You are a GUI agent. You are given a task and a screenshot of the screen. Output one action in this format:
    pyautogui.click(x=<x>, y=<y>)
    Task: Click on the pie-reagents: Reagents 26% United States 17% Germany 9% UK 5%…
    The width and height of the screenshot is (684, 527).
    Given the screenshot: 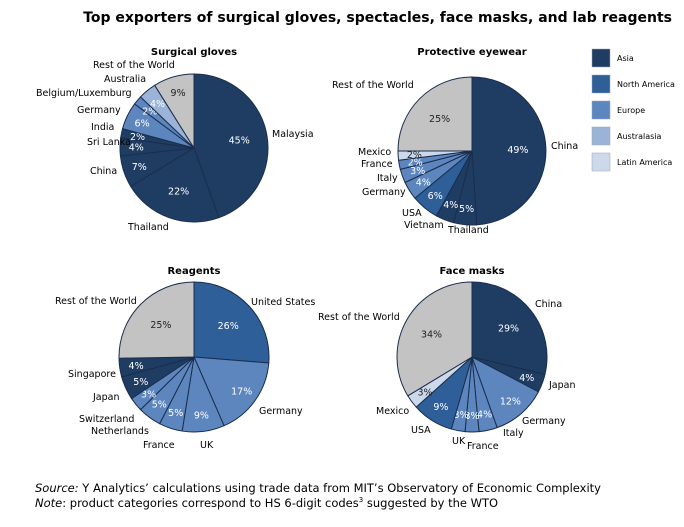 What is the action you would take?
    pyautogui.click(x=185, y=358)
    